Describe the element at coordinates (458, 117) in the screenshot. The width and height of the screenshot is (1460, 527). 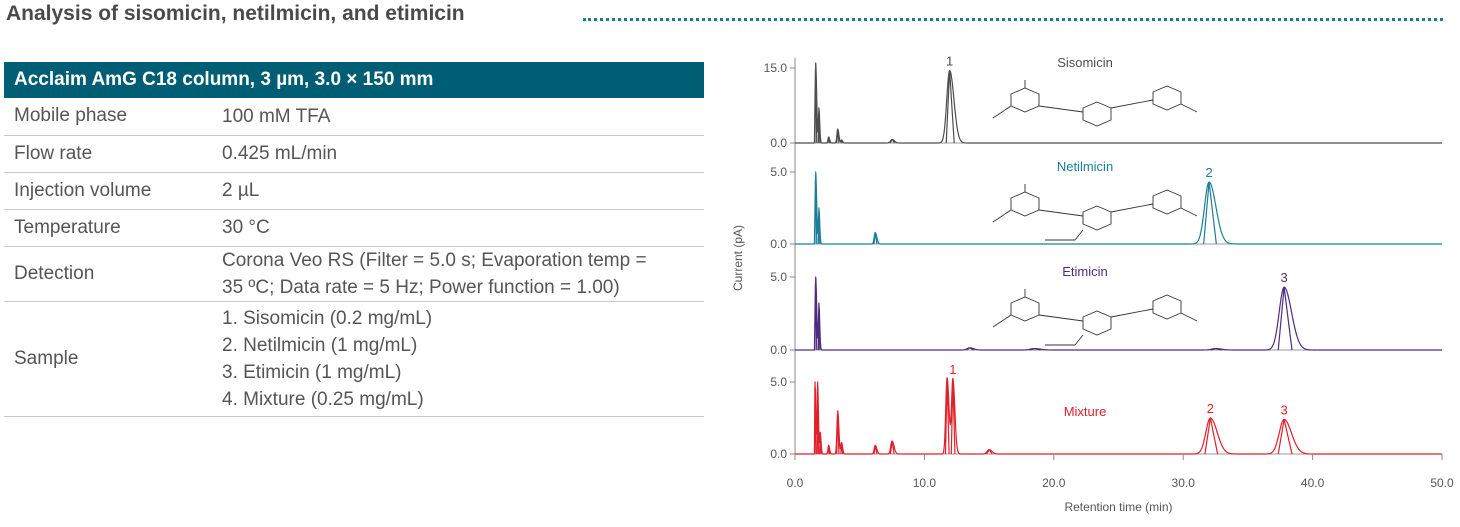
I see `param-value: 100 mM TFA` at that location.